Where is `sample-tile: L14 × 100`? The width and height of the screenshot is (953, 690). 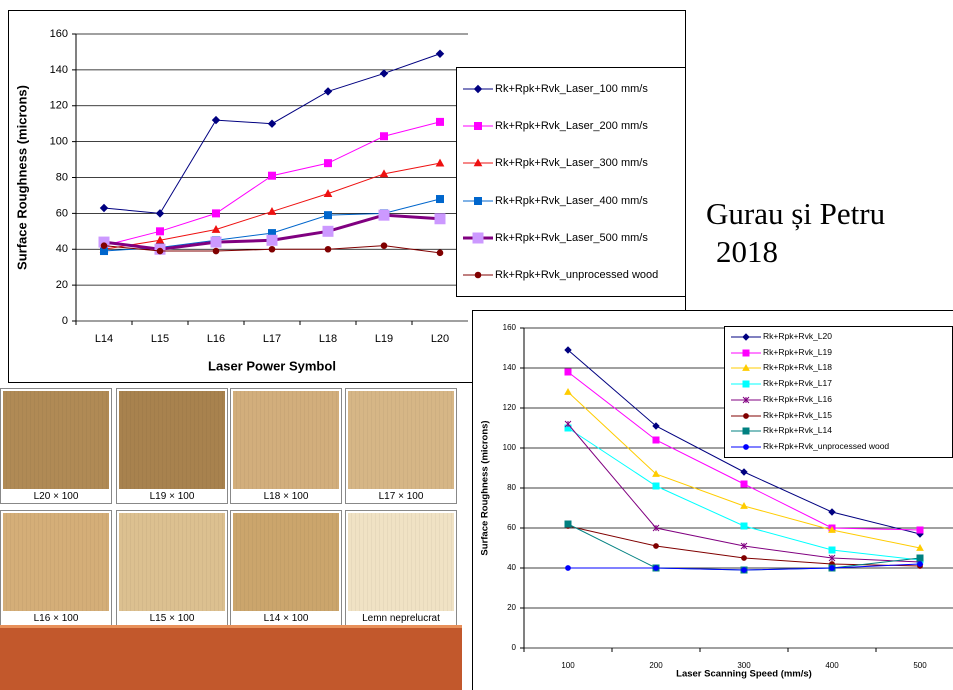
sample-tile: L14 × 100 is located at coordinates (286, 568).